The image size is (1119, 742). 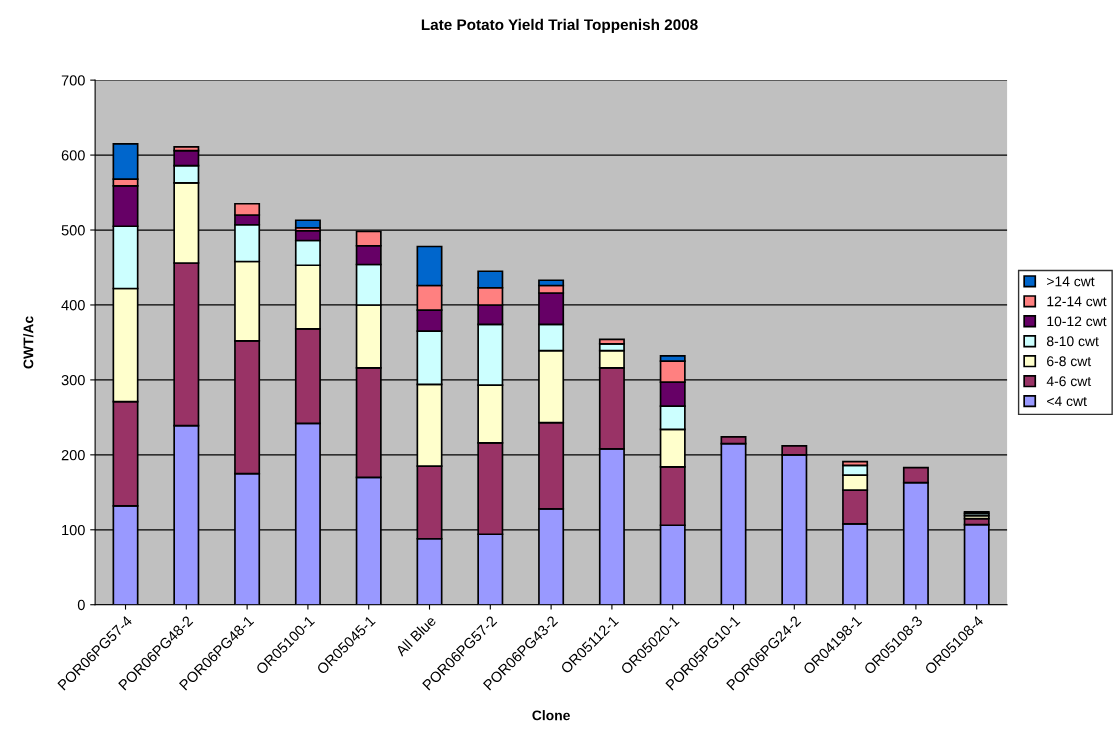 I want to click on y-tick-label: 200, so click(x=73, y=455).